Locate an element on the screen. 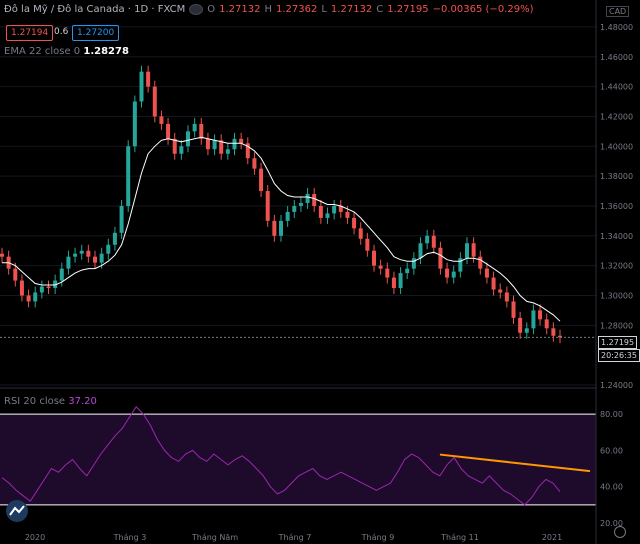 Image resolution: width=640 pixels, height=544 pixels. ema-label: EMA 22 close 0 is located at coordinates (42, 51).